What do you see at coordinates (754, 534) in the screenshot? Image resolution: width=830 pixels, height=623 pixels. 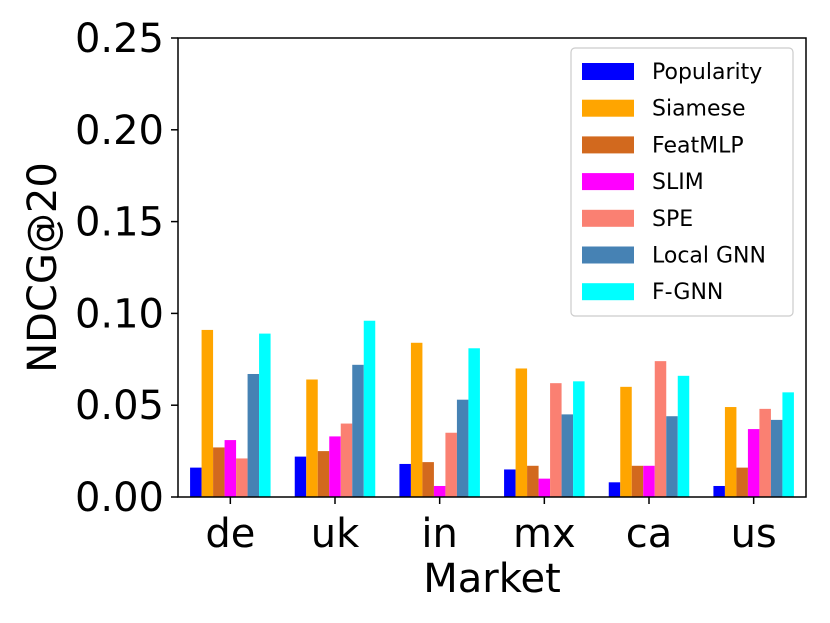 I see `x-tick-label: us` at bounding box center [754, 534].